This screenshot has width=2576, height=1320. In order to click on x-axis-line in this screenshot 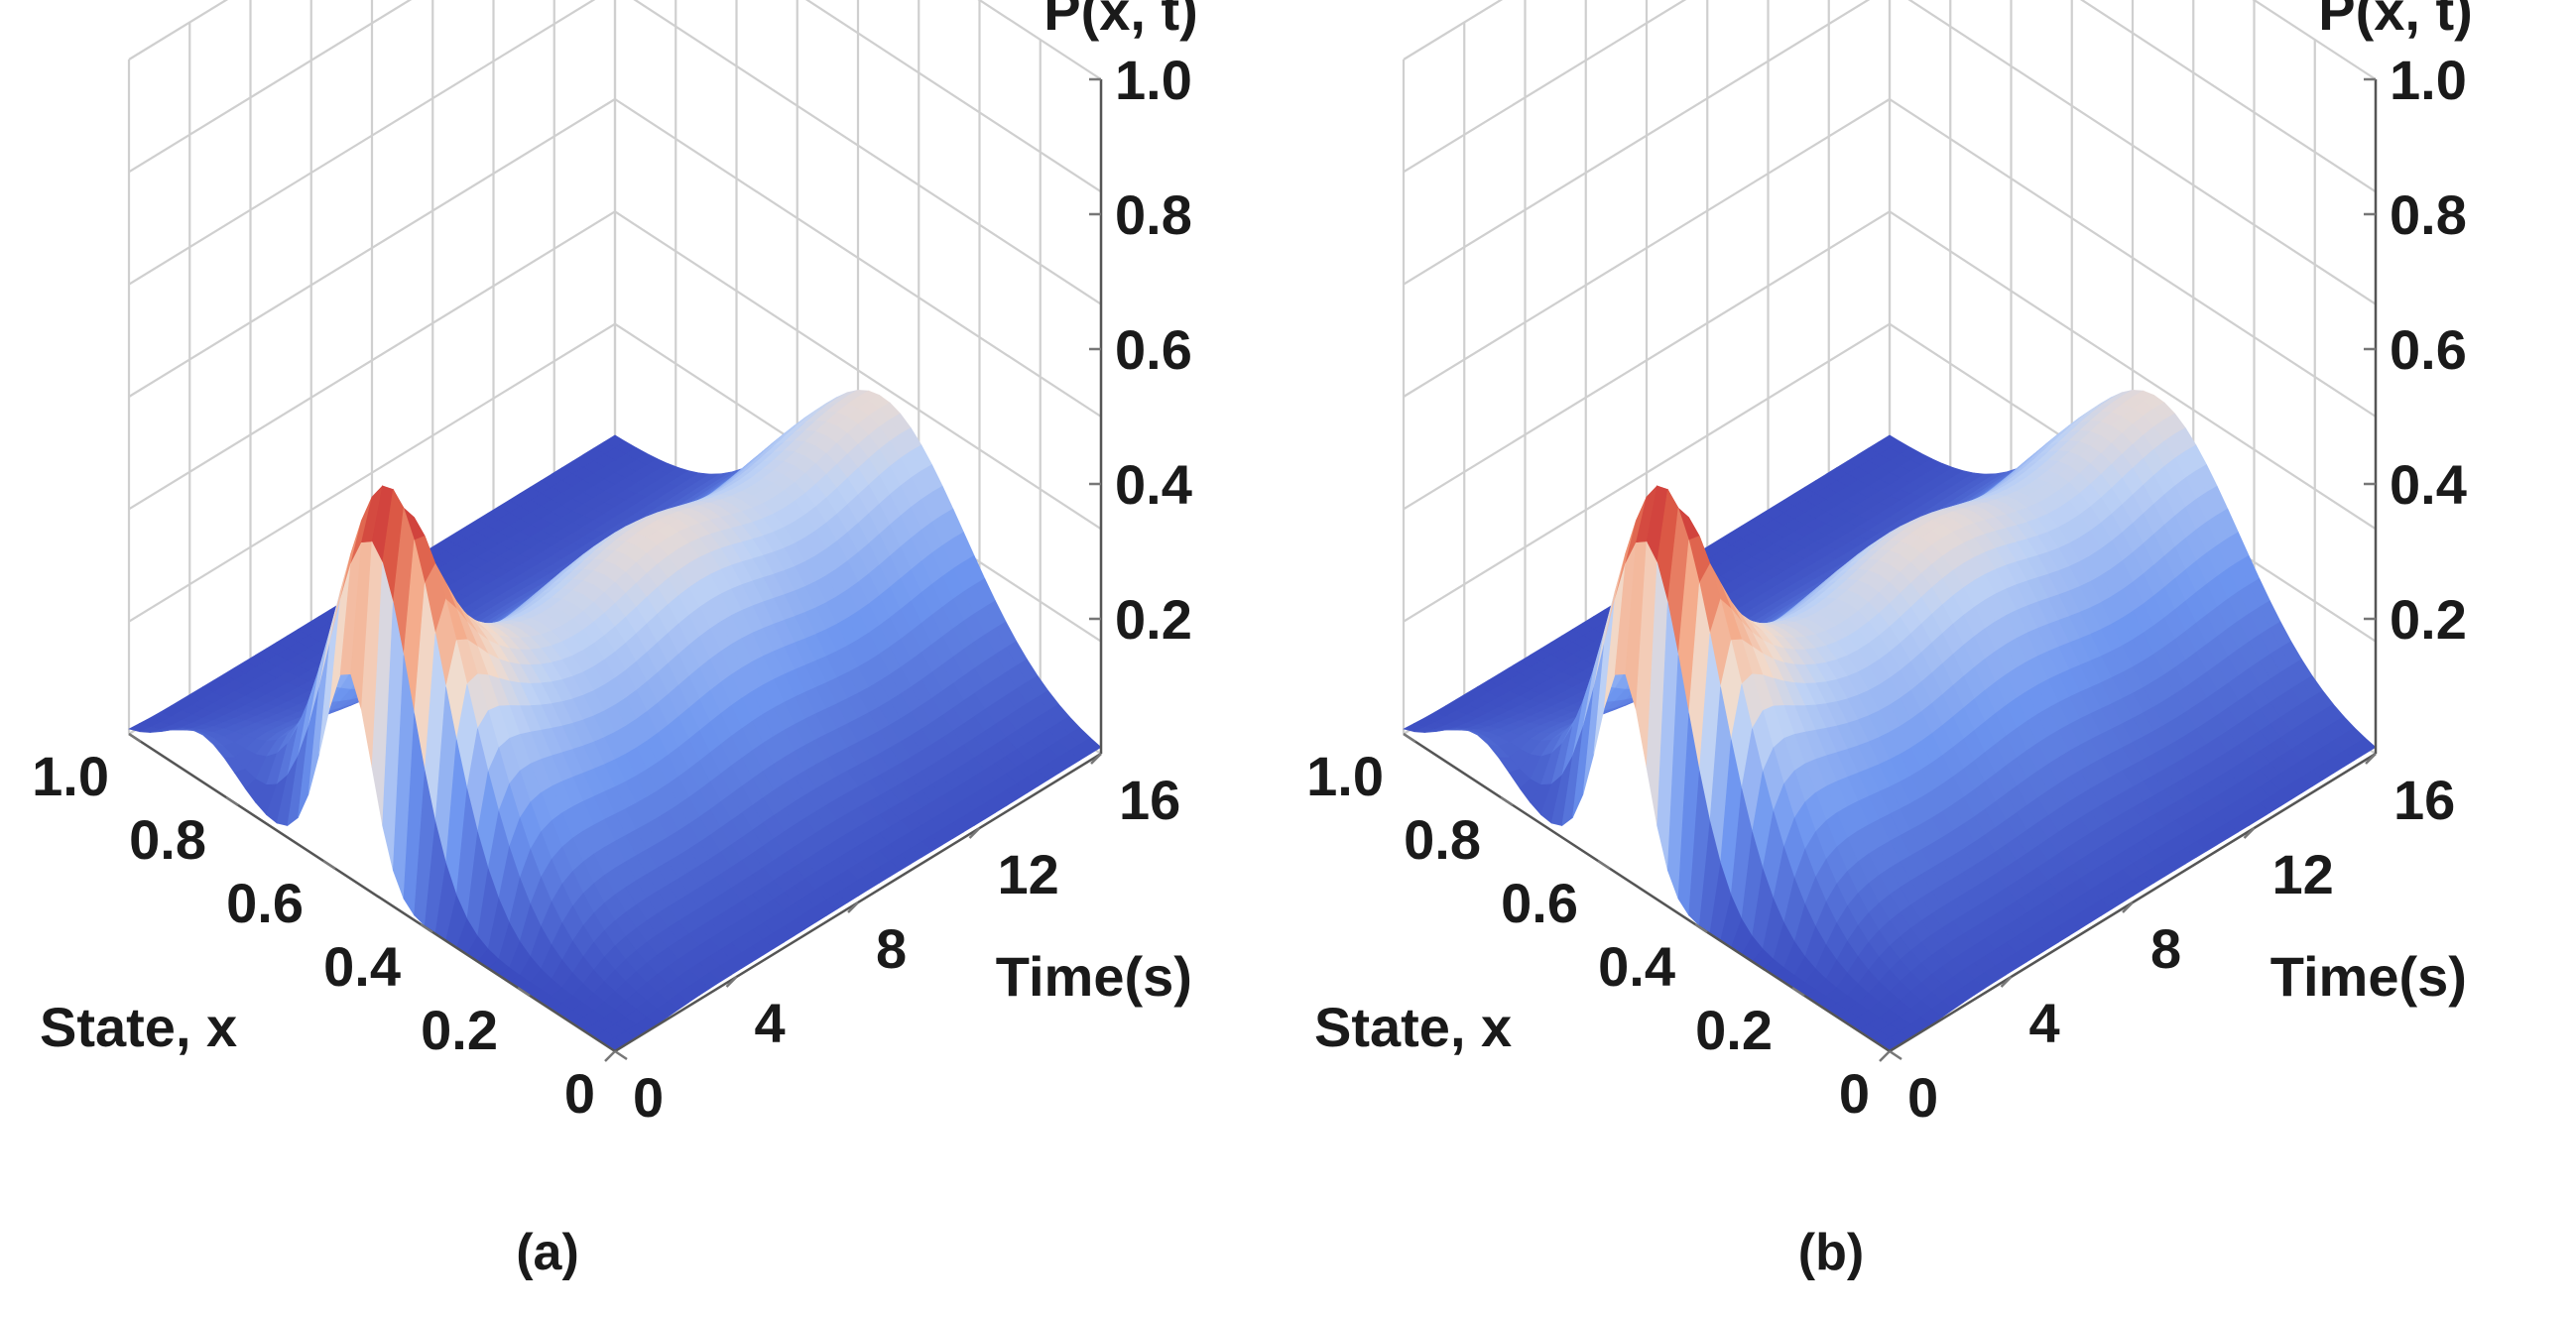, I will do `click(372, 892)`.